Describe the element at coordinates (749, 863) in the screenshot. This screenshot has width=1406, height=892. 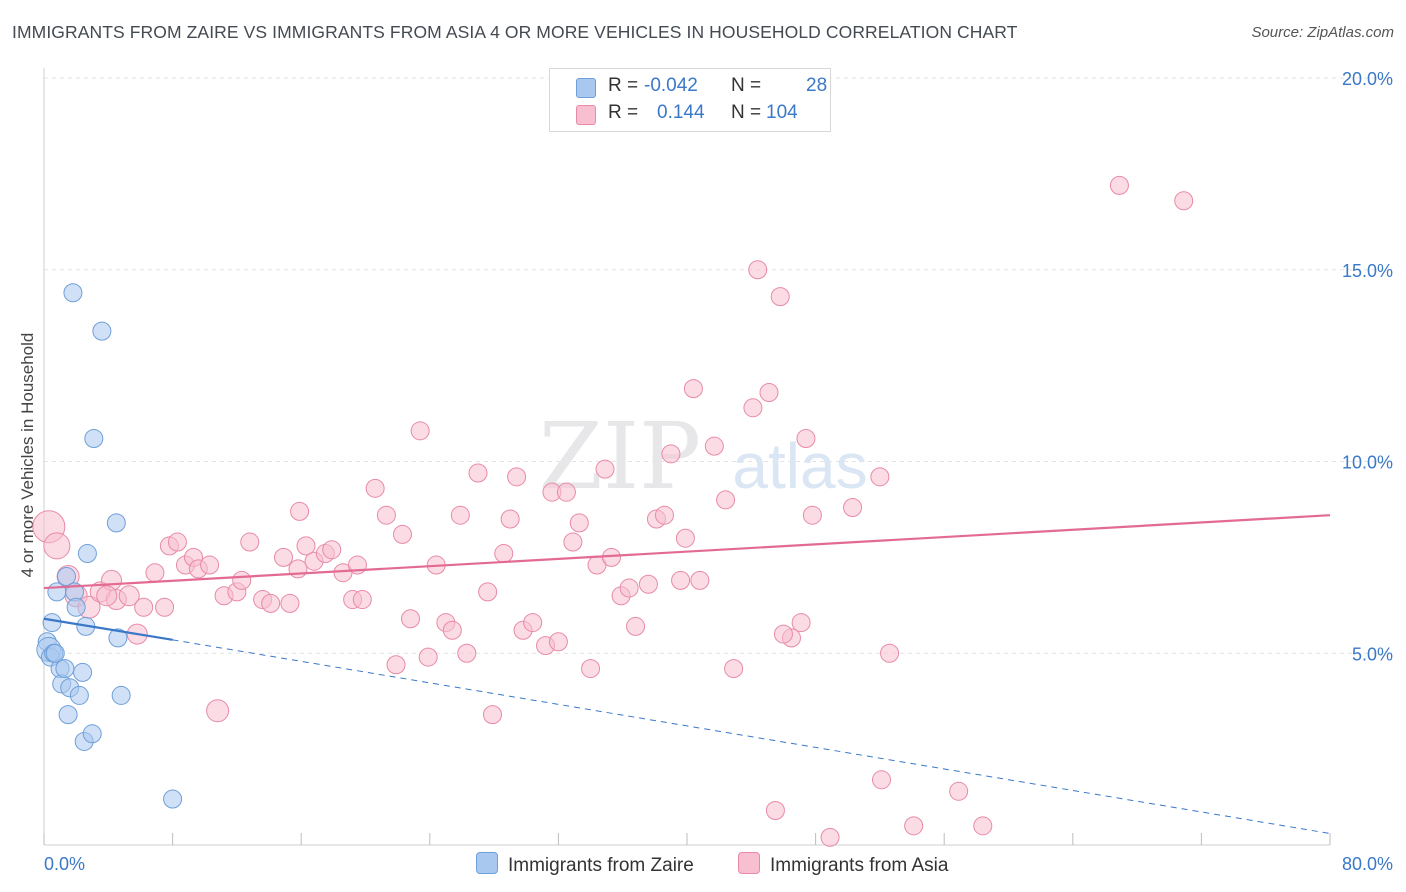
I see `legend-swatch-asia` at that location.